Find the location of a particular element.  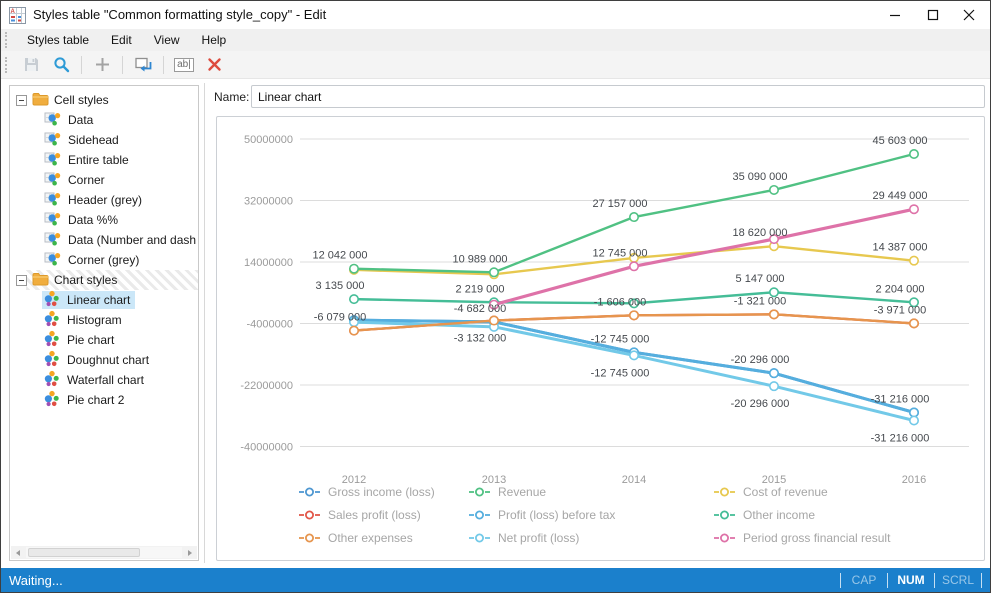

tree-item-data: Data %% is located at coordinates (104, 220).